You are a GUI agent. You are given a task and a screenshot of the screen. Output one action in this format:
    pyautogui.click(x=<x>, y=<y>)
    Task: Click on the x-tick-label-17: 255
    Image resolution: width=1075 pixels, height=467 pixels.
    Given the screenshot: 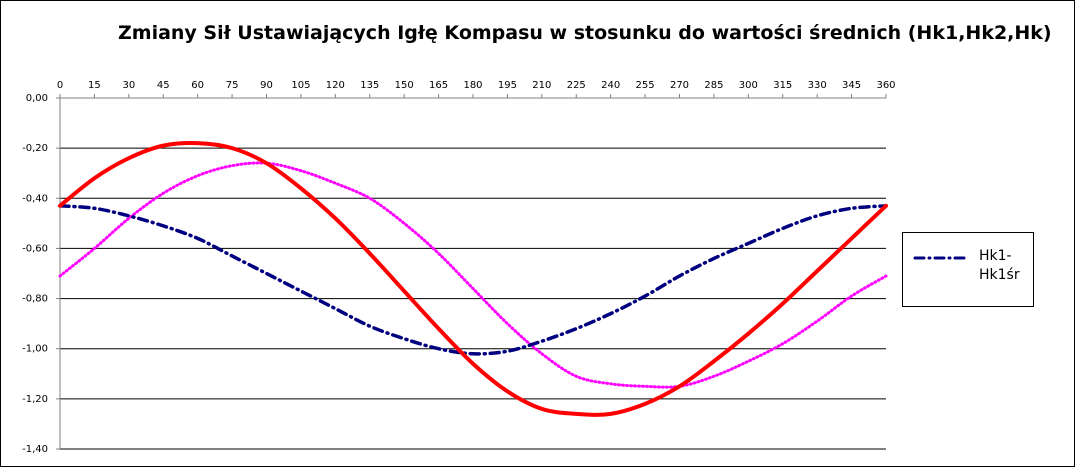 What is the action you would take?
    pyautogui.click(x=645, y=85)
    